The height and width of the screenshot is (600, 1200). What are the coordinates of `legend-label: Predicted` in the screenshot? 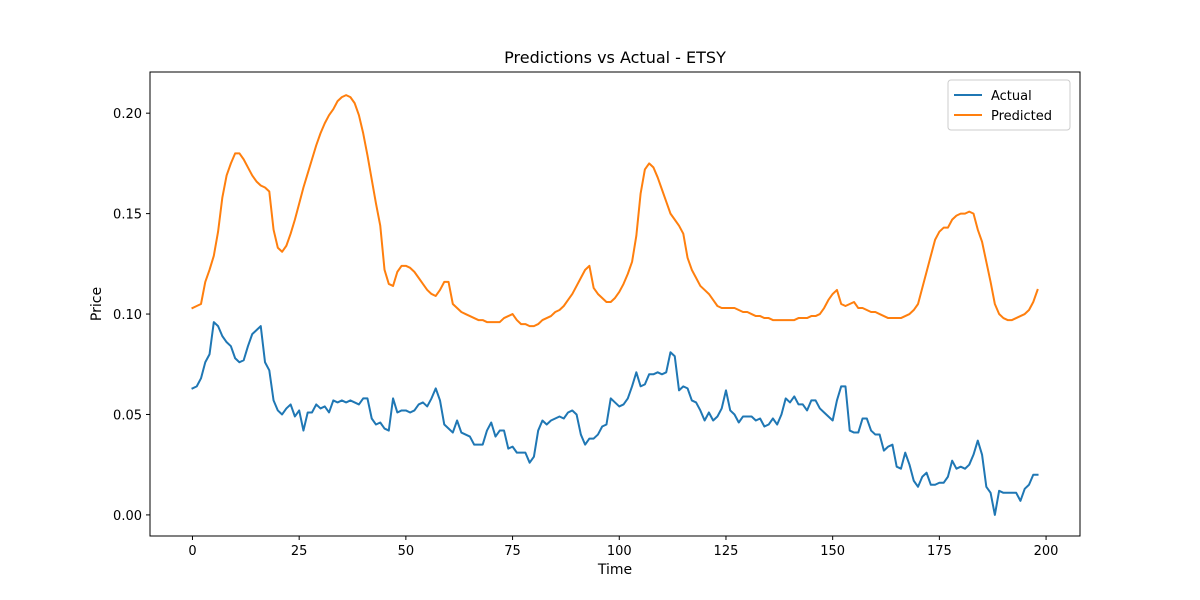 It's located at (1021, 116).